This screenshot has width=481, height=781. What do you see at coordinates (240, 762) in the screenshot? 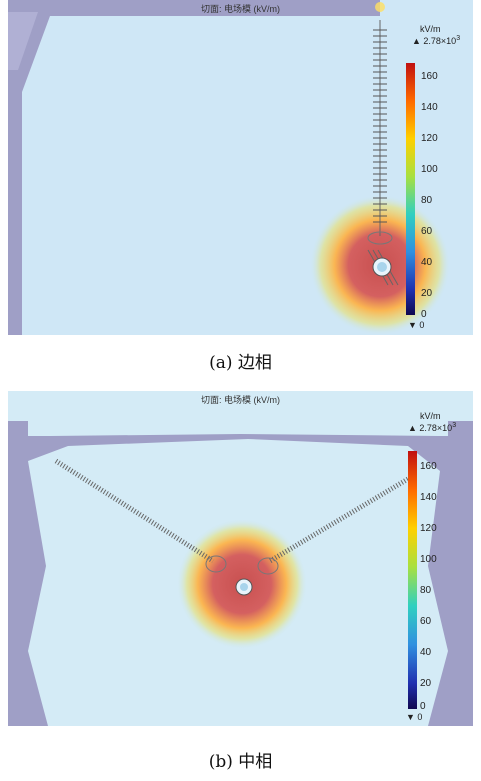
I see `caption-b: (b) 中相` at bounding box center [240, 762].